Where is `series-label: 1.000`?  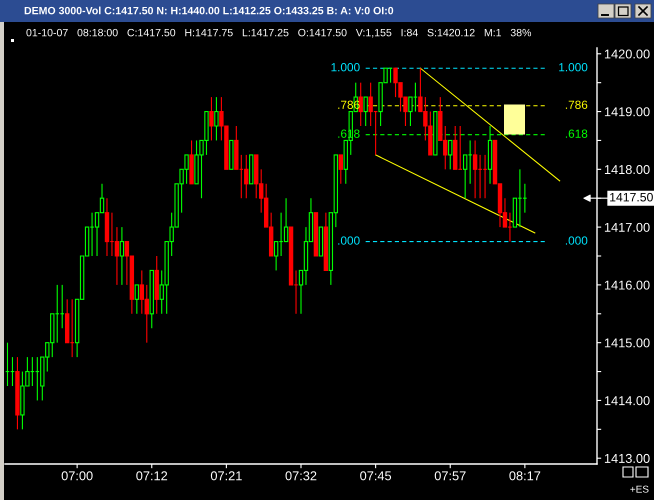 series-label: 1.000 is located at coordinates (345, 67).